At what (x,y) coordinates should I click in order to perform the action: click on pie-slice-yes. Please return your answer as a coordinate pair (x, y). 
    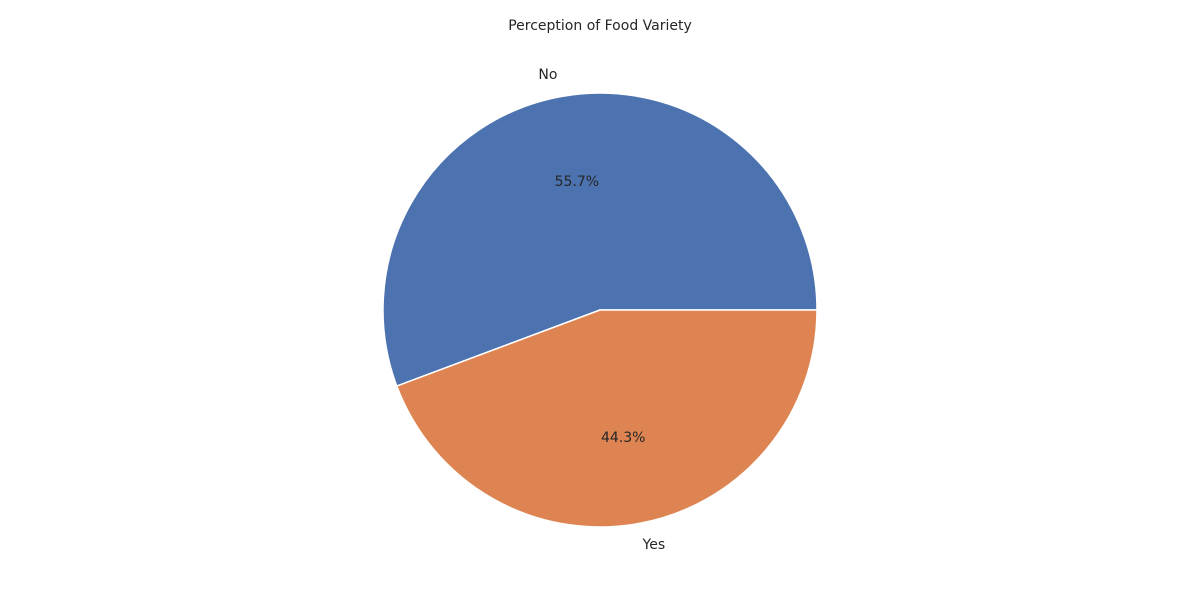
    Looking at the image, I should click on (607, 418).